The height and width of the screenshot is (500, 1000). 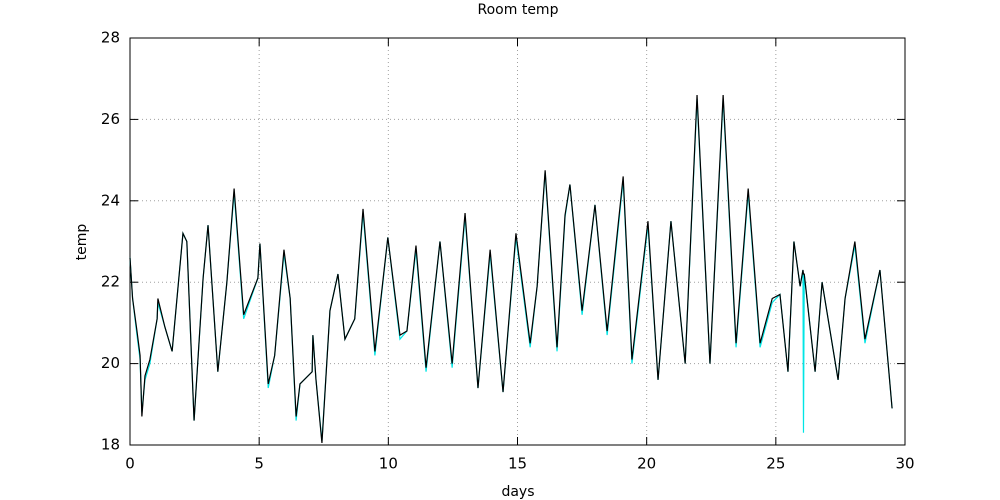 I want to click on y-tick-label: 28, so click(x=110, y=38).